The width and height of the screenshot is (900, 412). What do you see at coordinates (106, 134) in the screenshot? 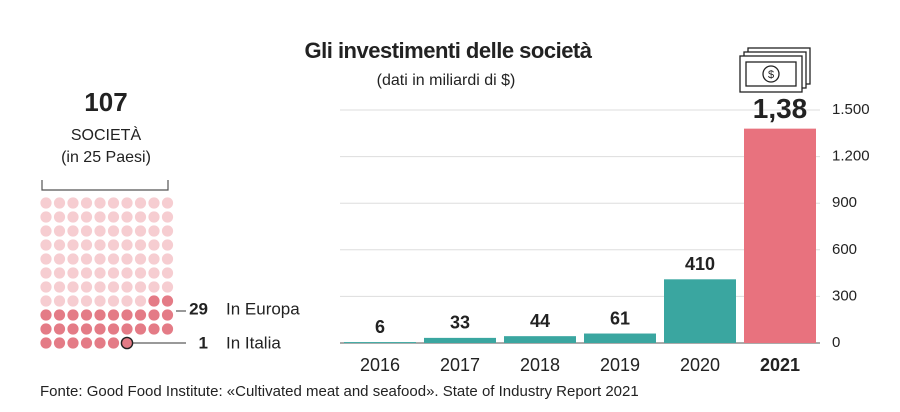
I see `total-label: SOCIETÀ` at bounding box center [106, 134].